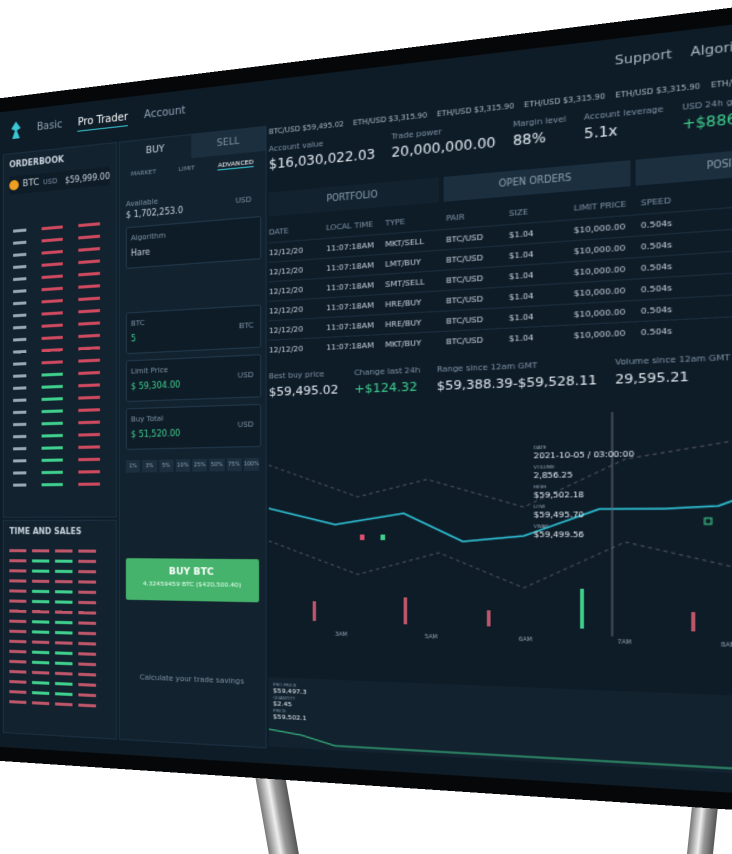  Describe the element at coordinates (341, 634) in the screenshot. I see `x-label: 3AM` at that location.